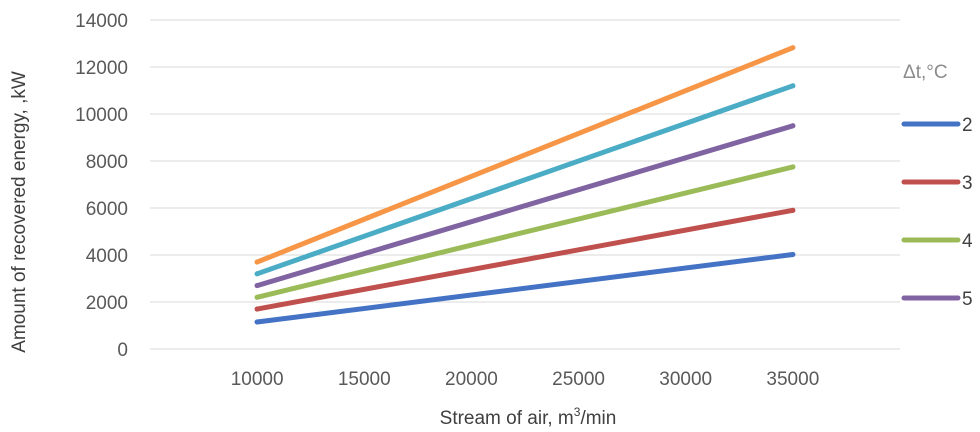 Image resolution: width=980 pixels, height=432 pixels. What do you see at coordinates (257, 379) in the screenshot?
I see `x-tick-label: 10000` at bounding box center [257, 379].